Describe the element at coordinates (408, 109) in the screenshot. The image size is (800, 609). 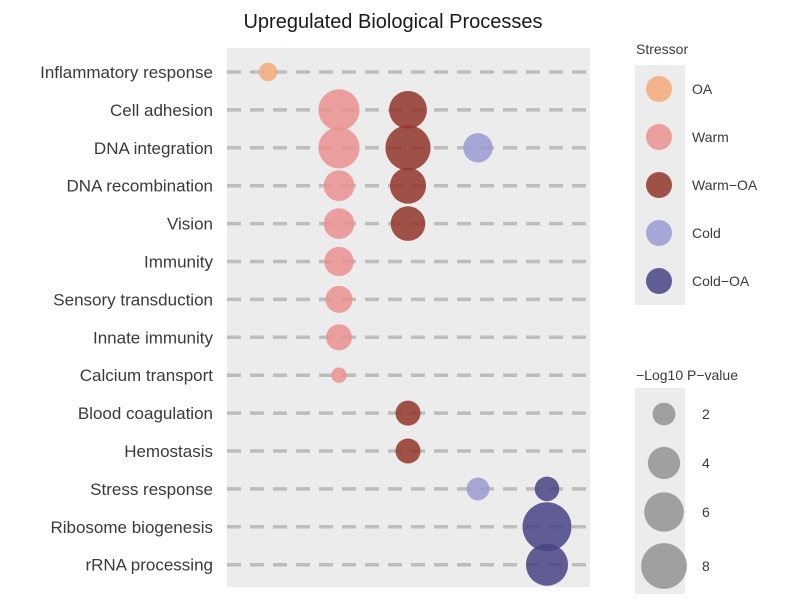
I see `bubble-cell-adhesion-warm-oa` at that location.